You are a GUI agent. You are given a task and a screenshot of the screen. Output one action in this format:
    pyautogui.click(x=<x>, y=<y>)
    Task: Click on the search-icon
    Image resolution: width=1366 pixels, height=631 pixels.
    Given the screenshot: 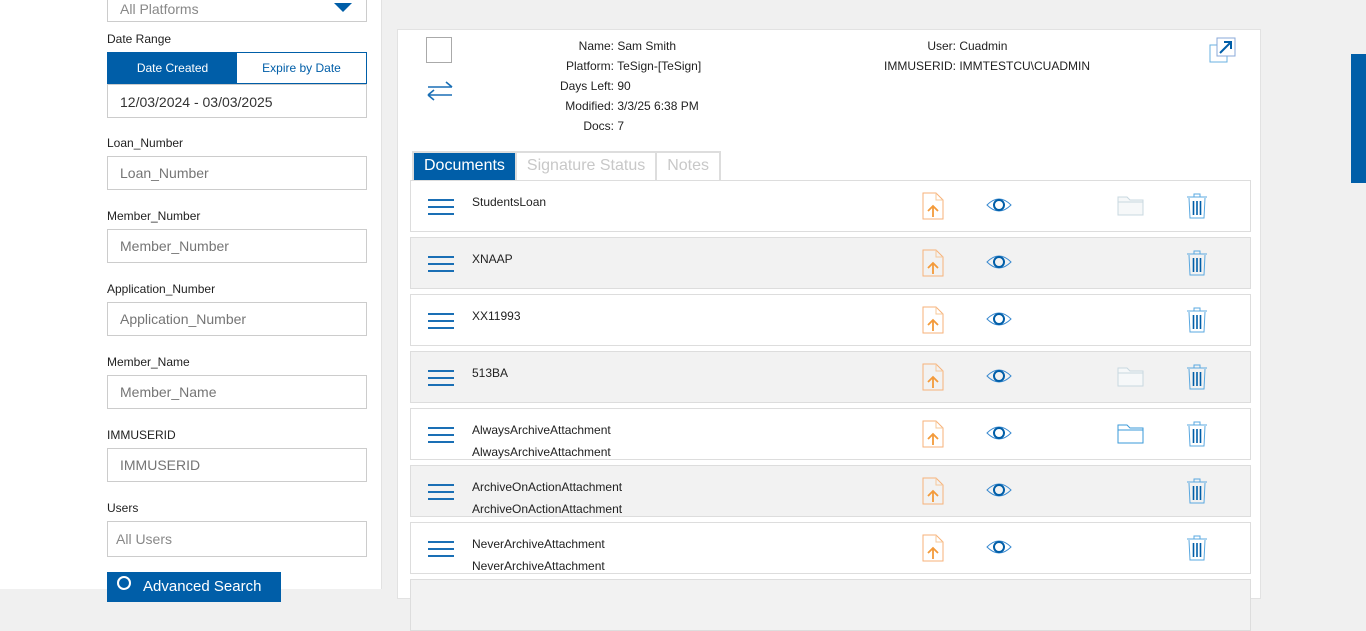 What is the action you would take?
    pyautogui.click(x=124, y=583)
    